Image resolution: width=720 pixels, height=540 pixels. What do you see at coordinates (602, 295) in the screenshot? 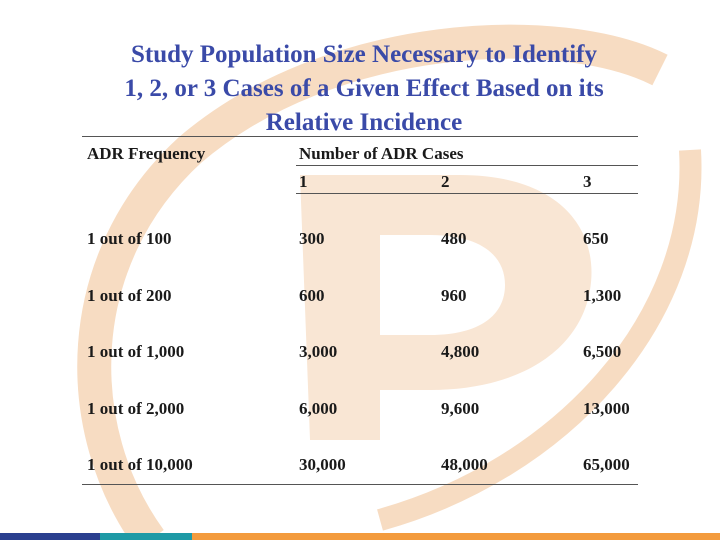
I see `row-cases-3: 1,300` at bounding box center [602, 295].